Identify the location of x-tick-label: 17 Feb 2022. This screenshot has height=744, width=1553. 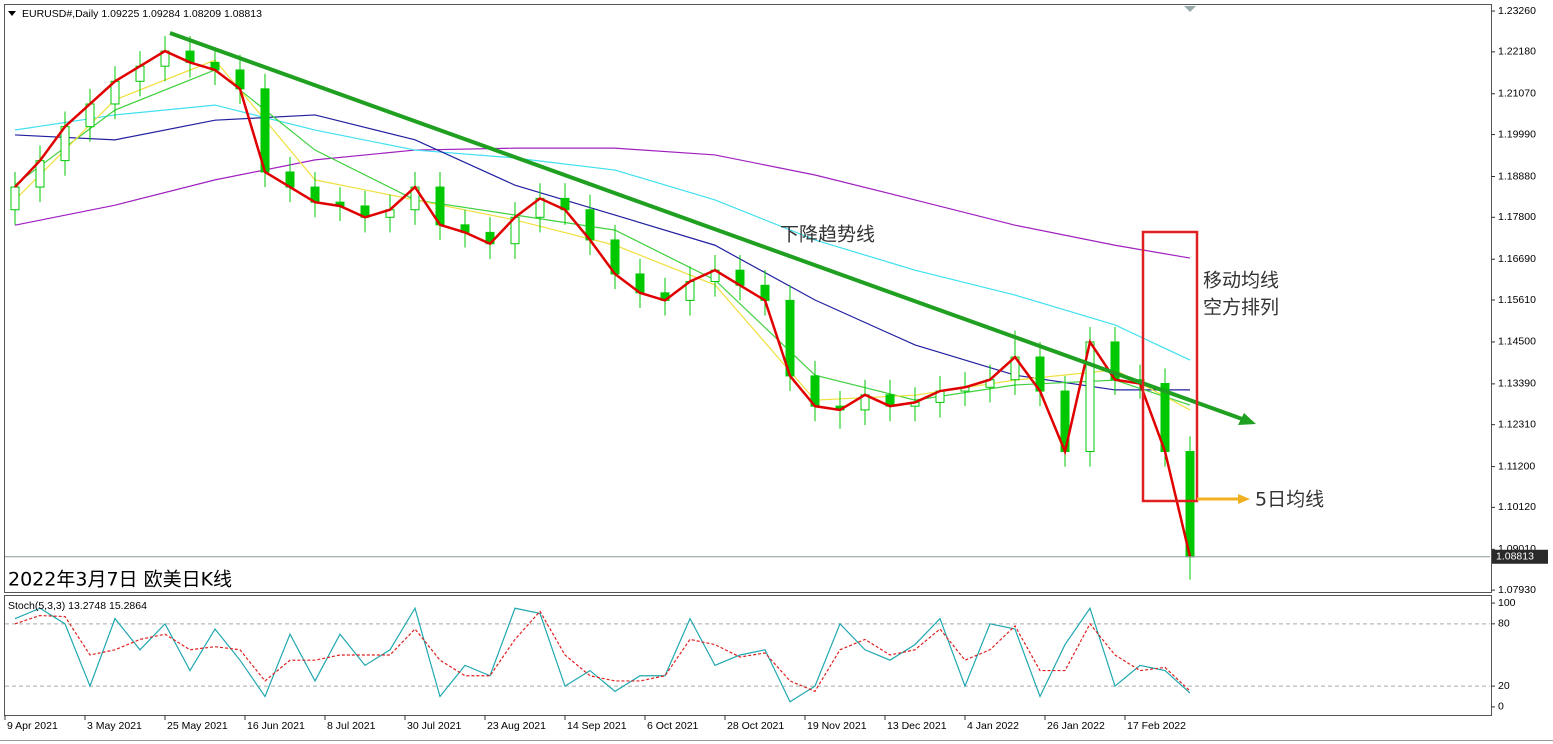
(1156, 726).